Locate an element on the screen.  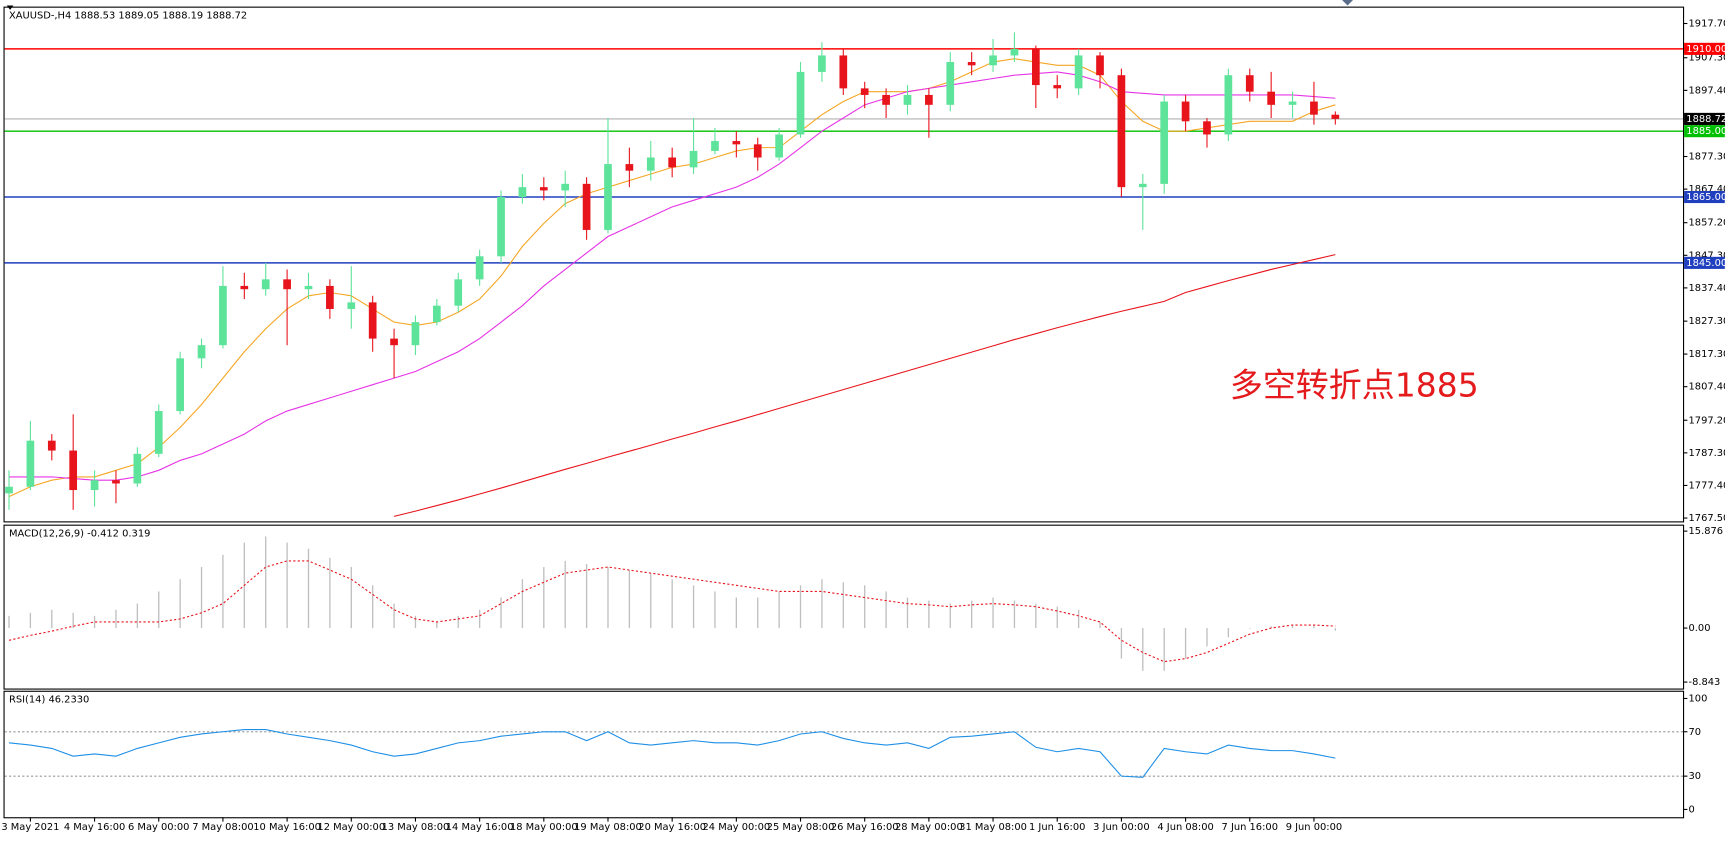
rsi-layer: RSI(14) 46.2330 is located at coordinates (846, 752).